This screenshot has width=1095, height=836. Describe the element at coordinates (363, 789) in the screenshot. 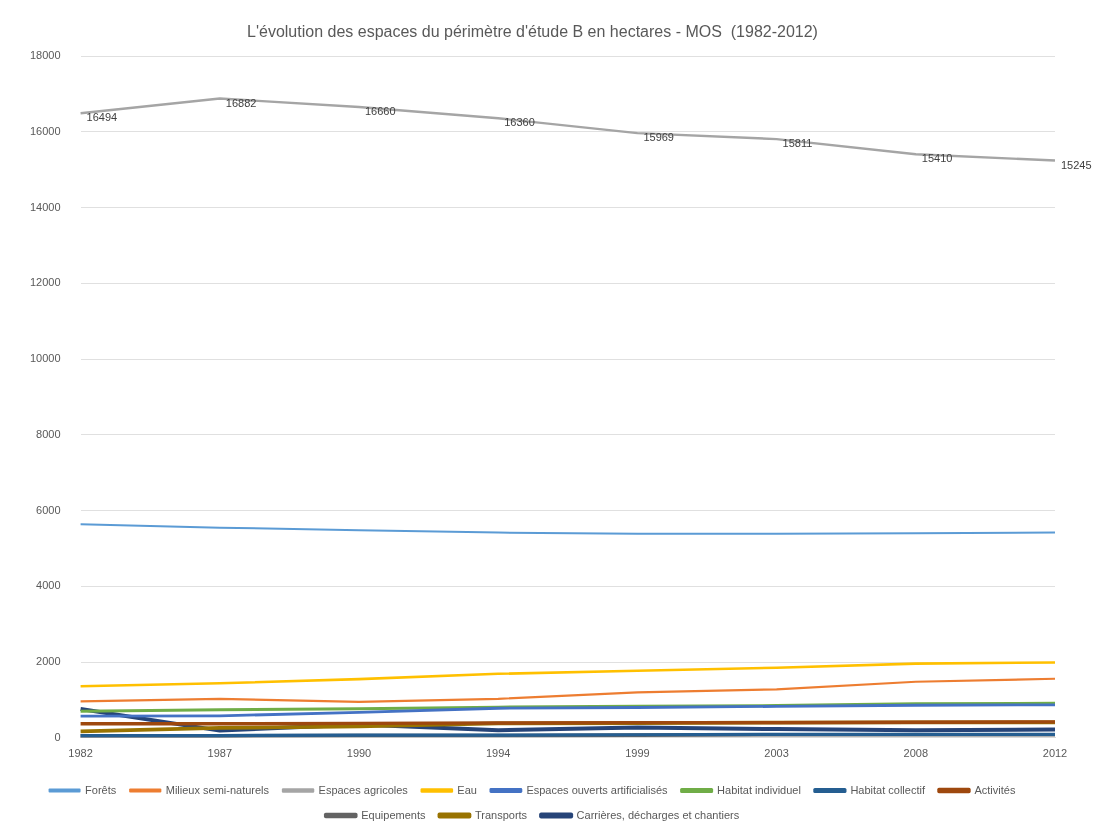

I see `legend-label: Espaces agricoles` at that location.